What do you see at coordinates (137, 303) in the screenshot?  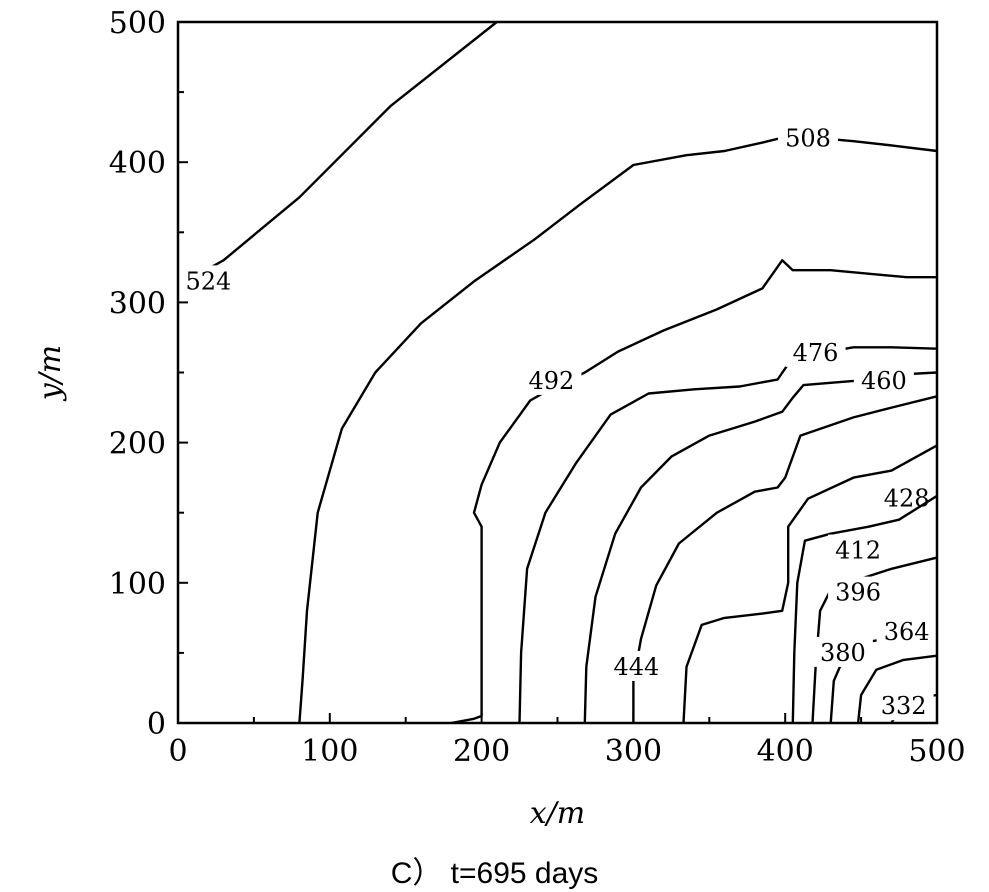 I see `y-tick-label: 300` at bounding box center [137, 303].